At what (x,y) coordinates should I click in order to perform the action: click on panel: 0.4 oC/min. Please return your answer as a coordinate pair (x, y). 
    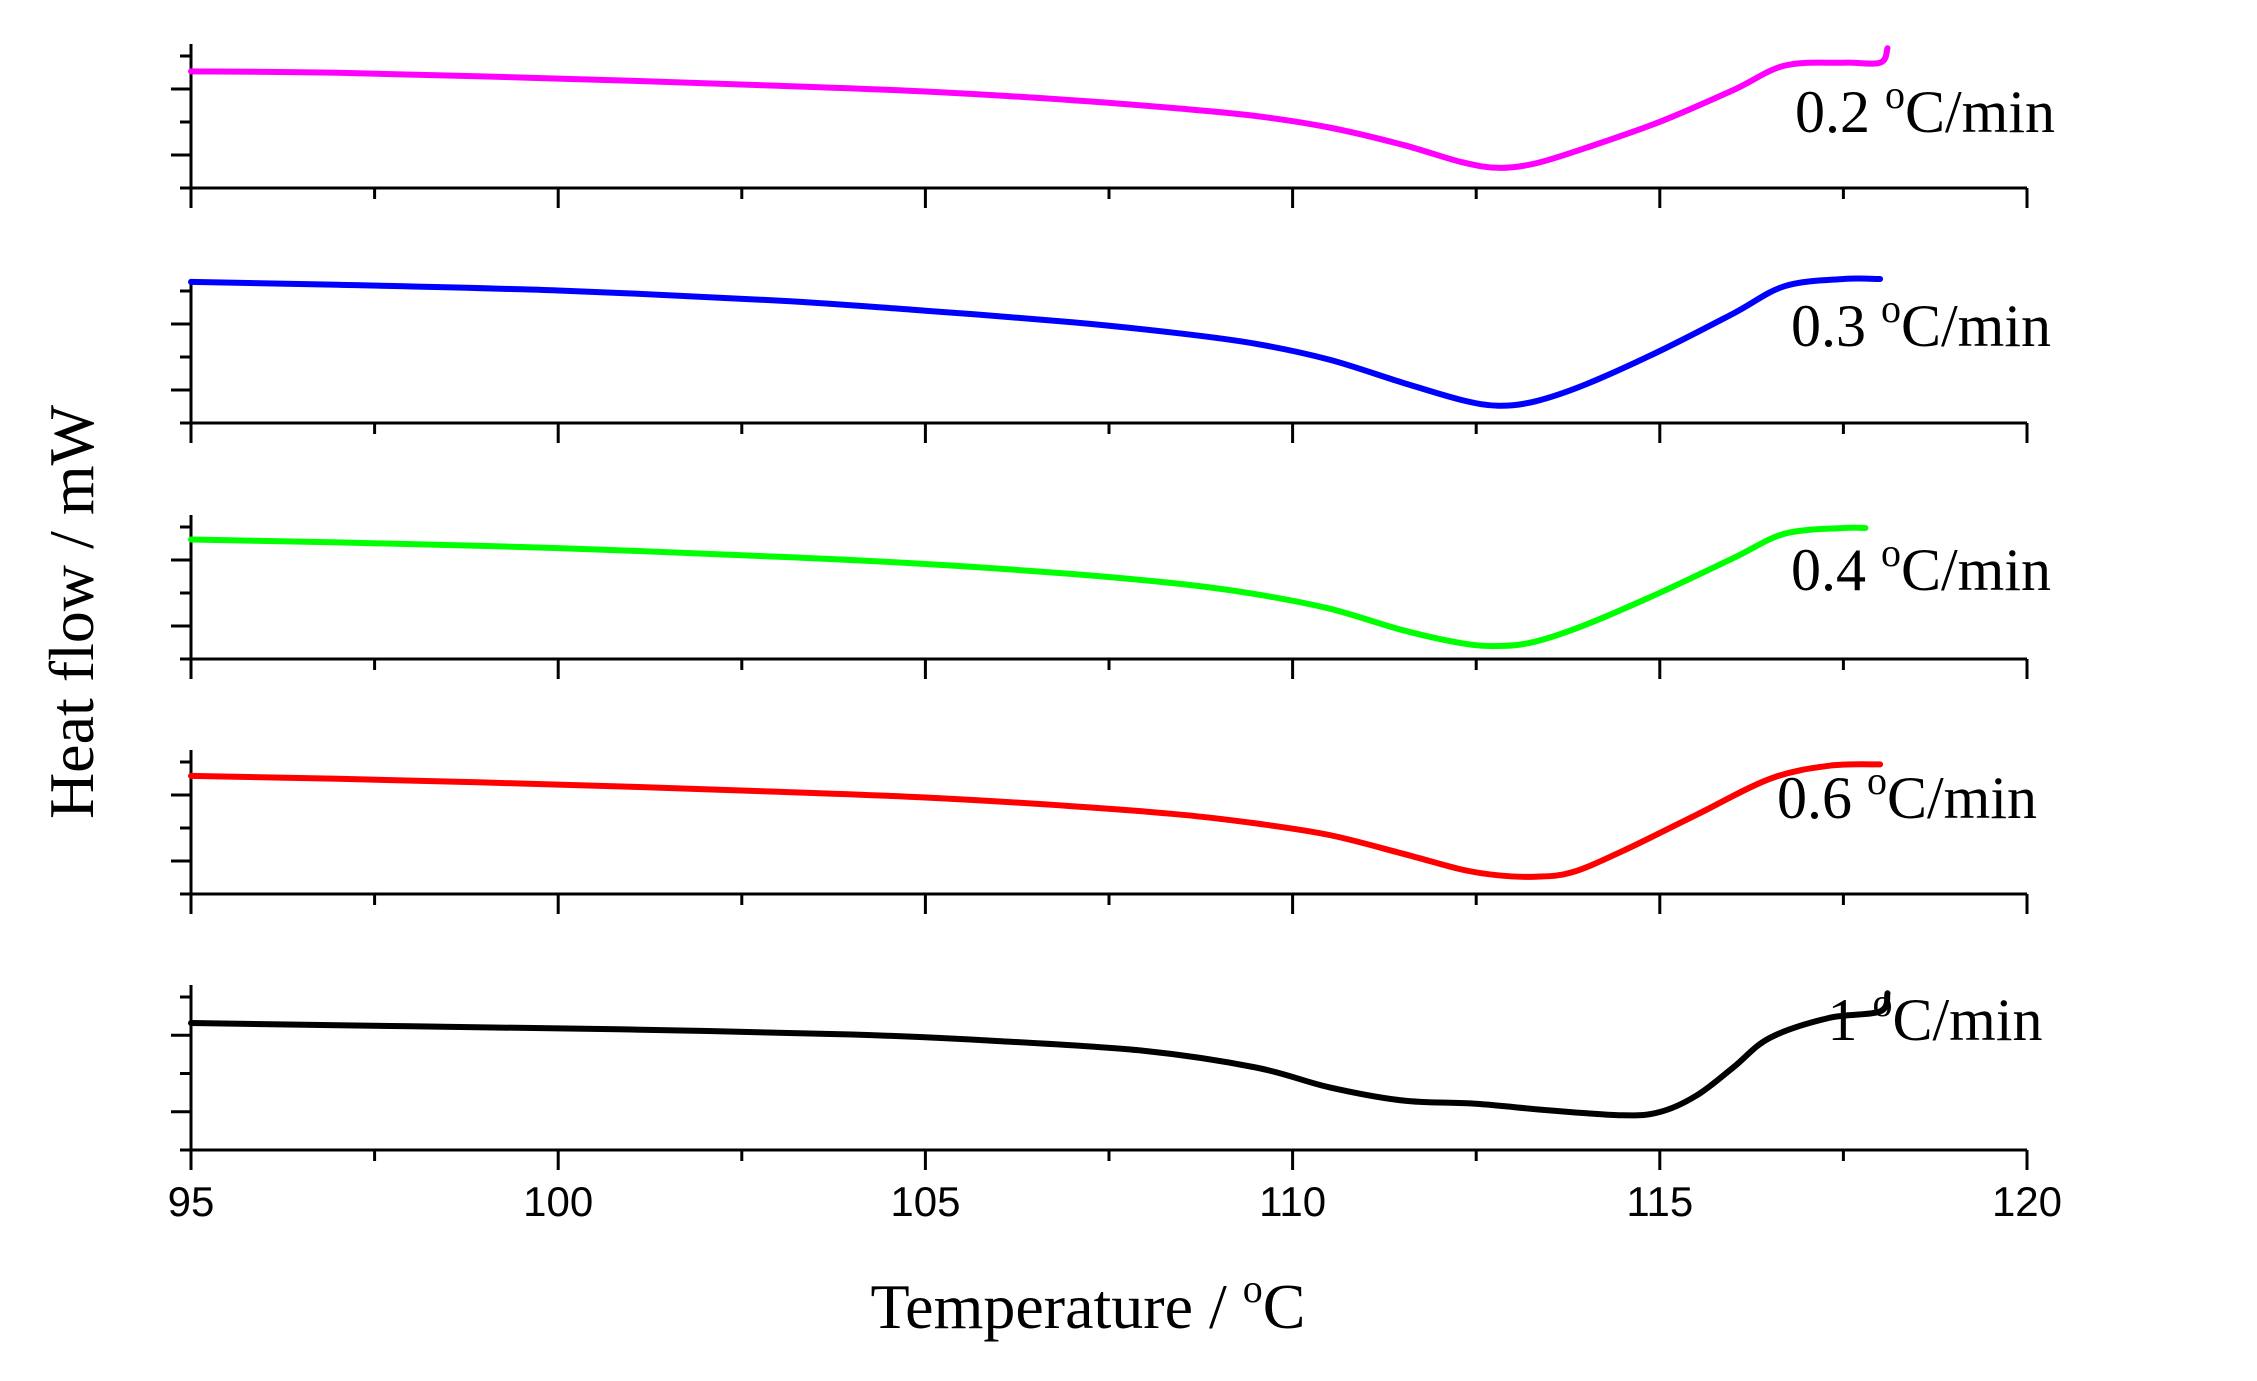
    Looking at the image, I should click on (1111, 597).